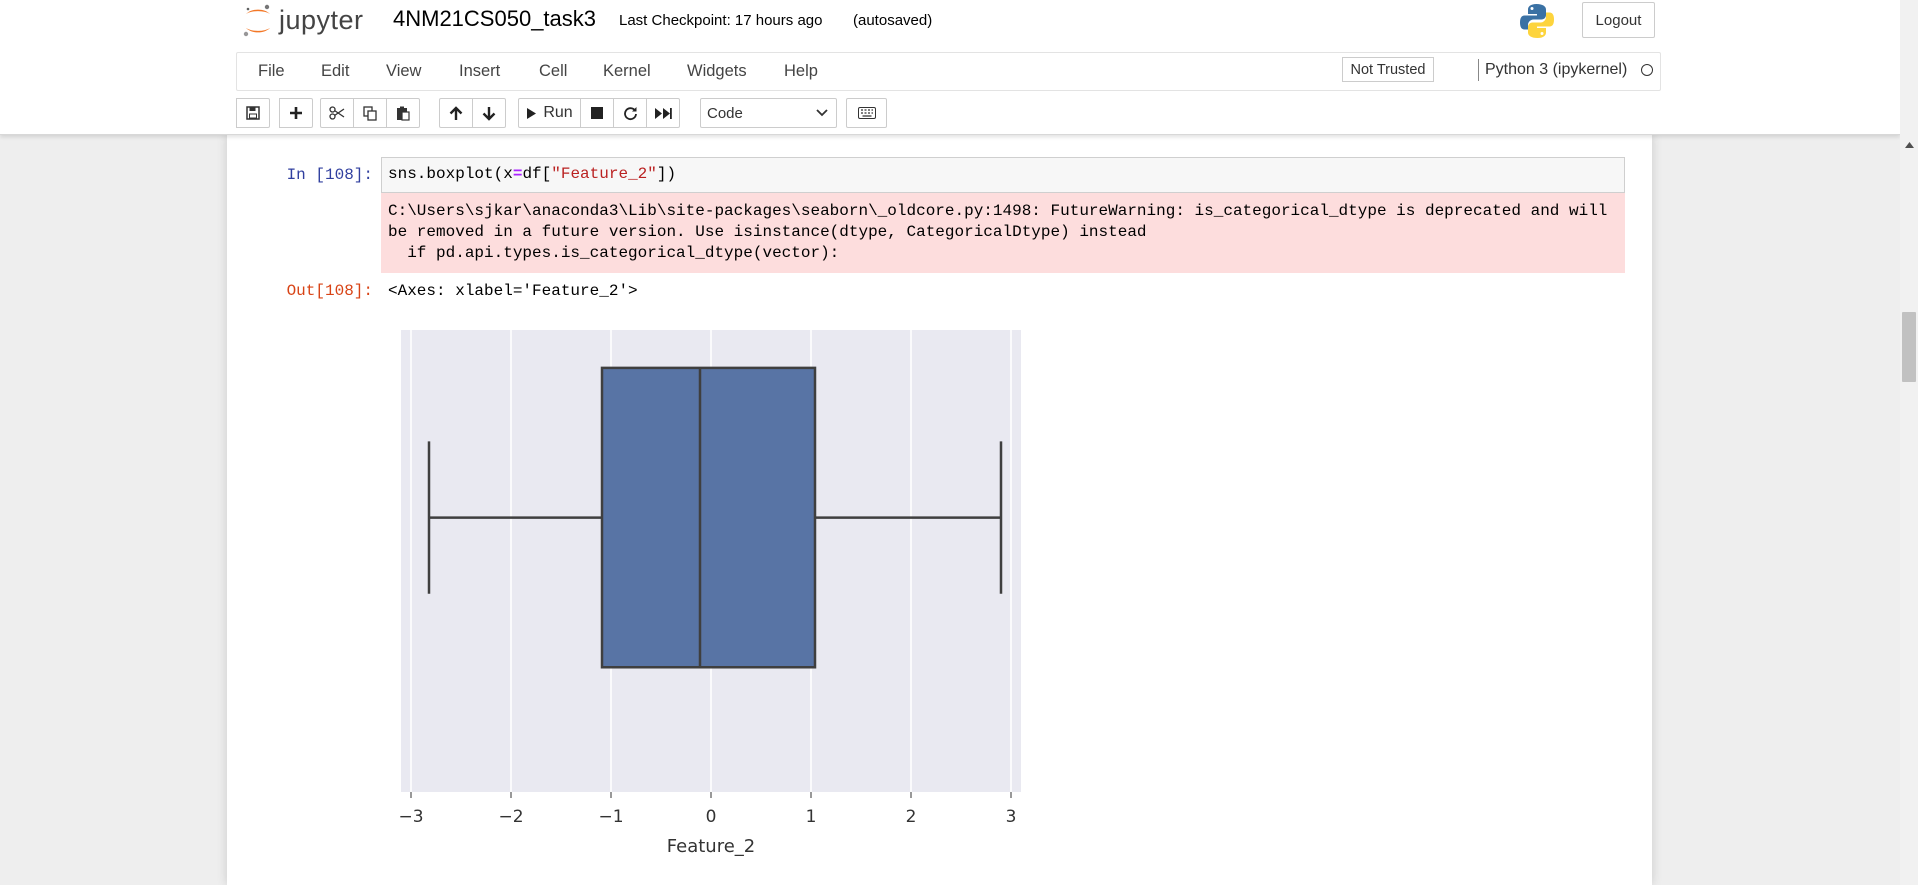  Describe the element at coordinates (558, 112) in the screenshot. I see `run-label: Run` at that location.